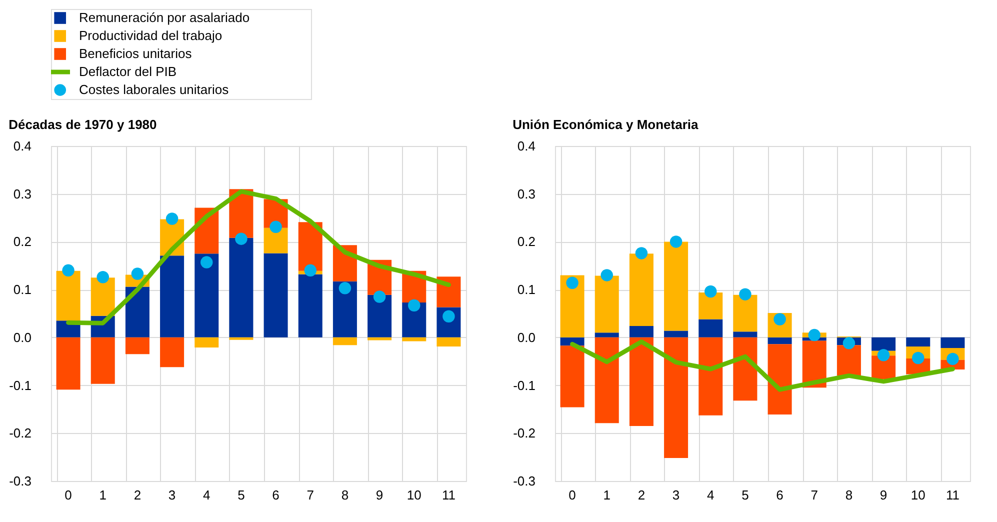 This screenshot has height=522, width=997. What do you see at coordinates (20, 481) in the screenshot?
I see `y-tick-label: -0.3` at bounding box center [20, 481].